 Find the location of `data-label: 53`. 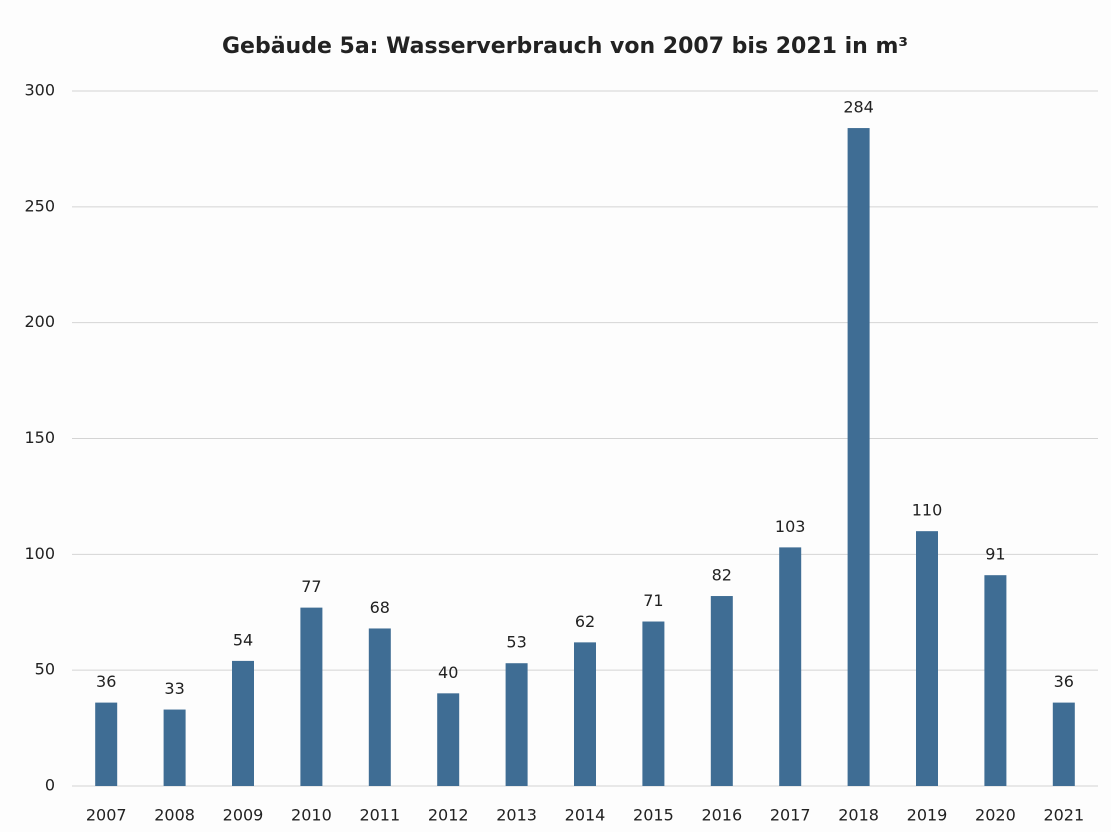

data-label: 53 is located at coordinates (516, 642).